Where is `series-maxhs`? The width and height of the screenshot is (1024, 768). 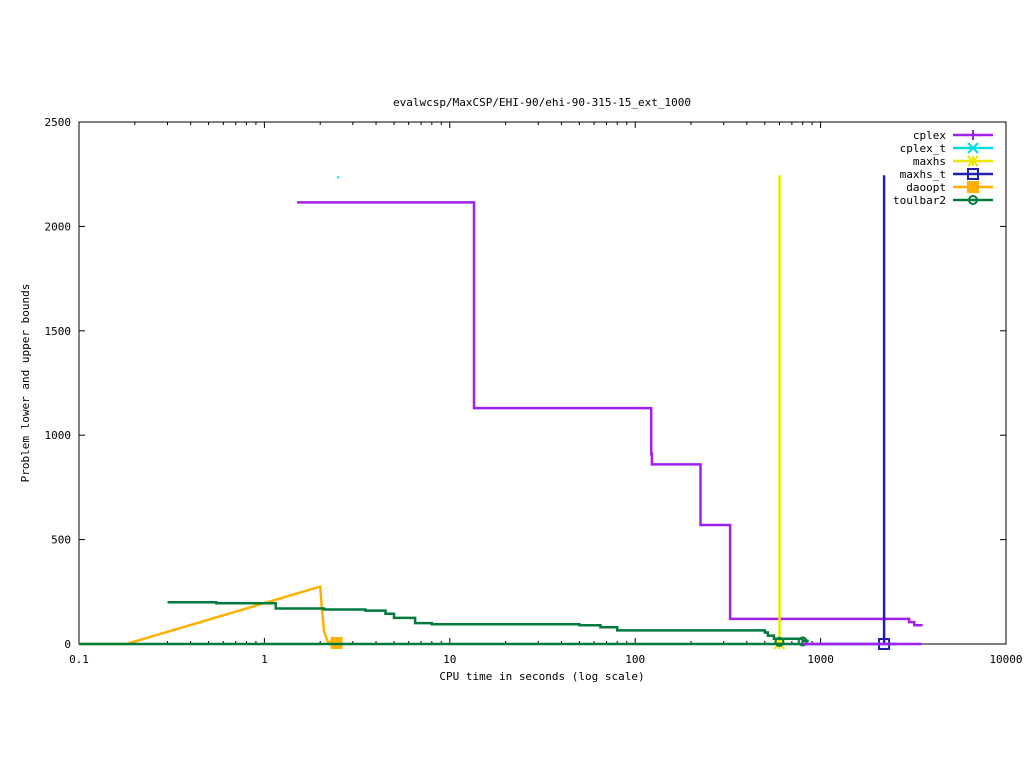
series-maxhs is located at coordinates (779, 412).